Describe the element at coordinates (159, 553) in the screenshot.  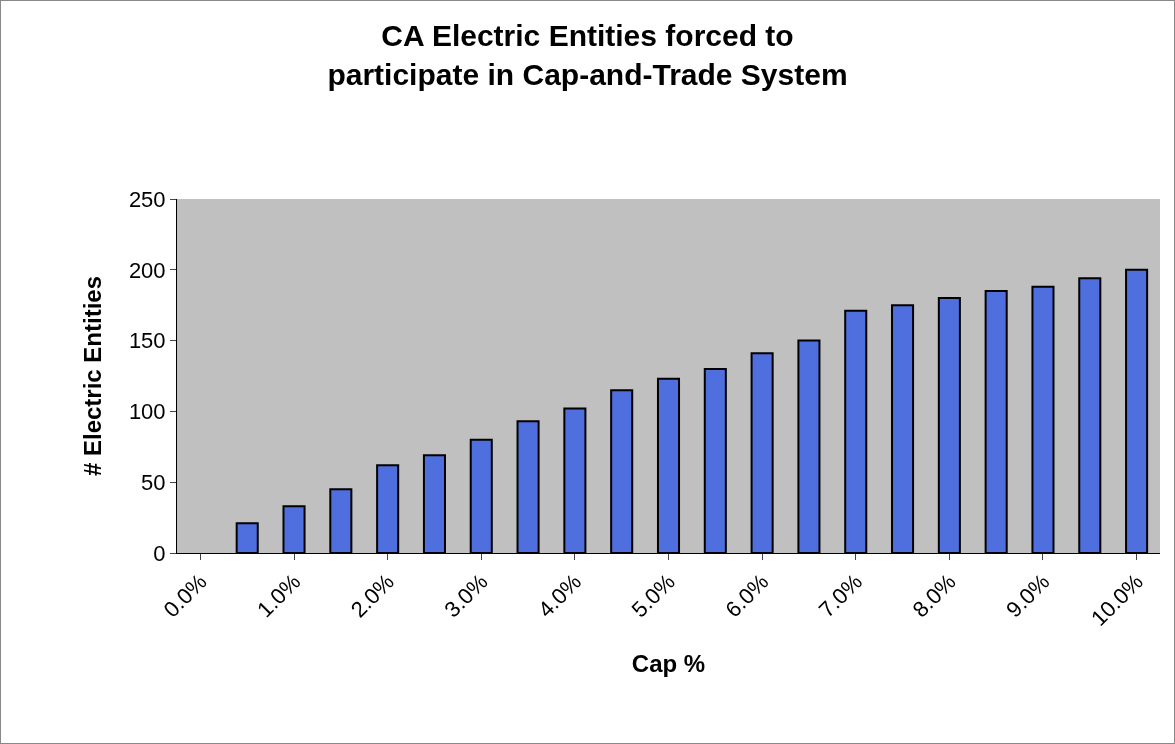
I see `y-tick-label: 0` at that location.